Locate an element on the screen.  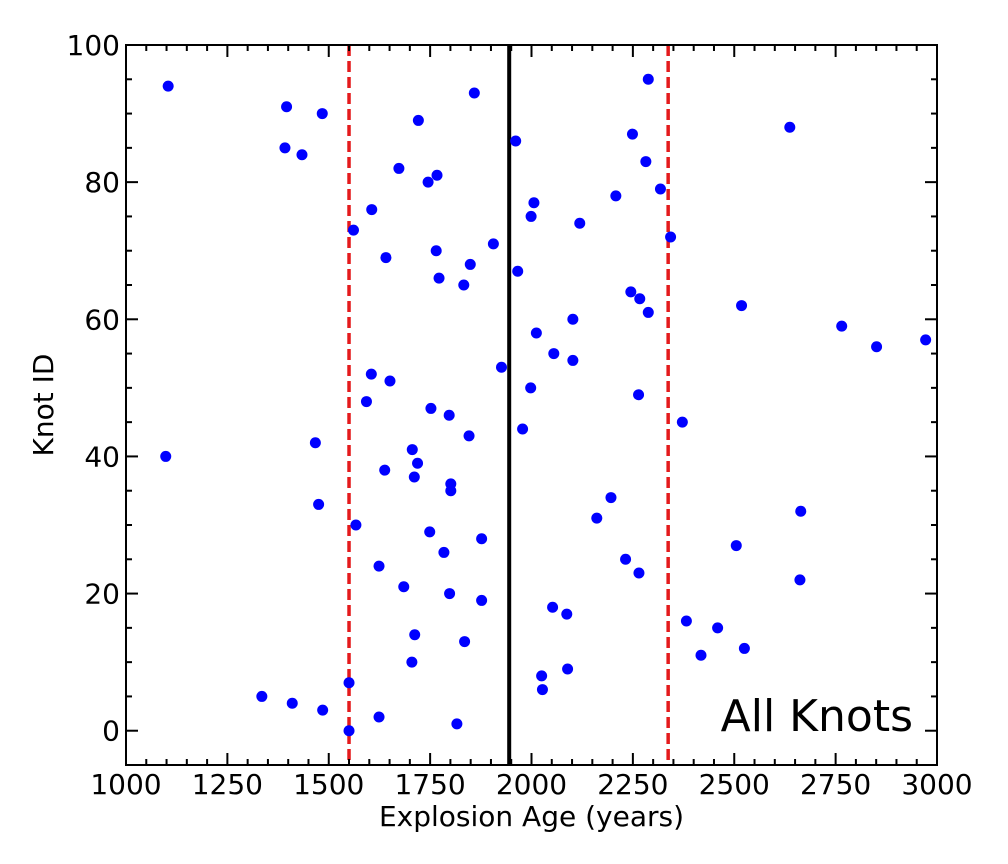
x-tick-label: 1000 is located at coordinates (125, 784).